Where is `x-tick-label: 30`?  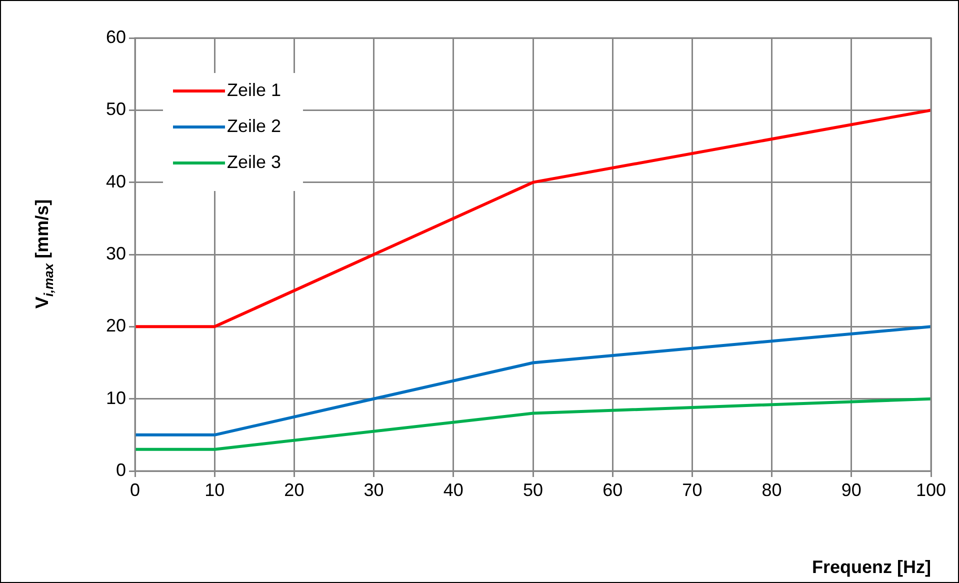
x-tick-label: 30 is located at coordinates (374, 490).